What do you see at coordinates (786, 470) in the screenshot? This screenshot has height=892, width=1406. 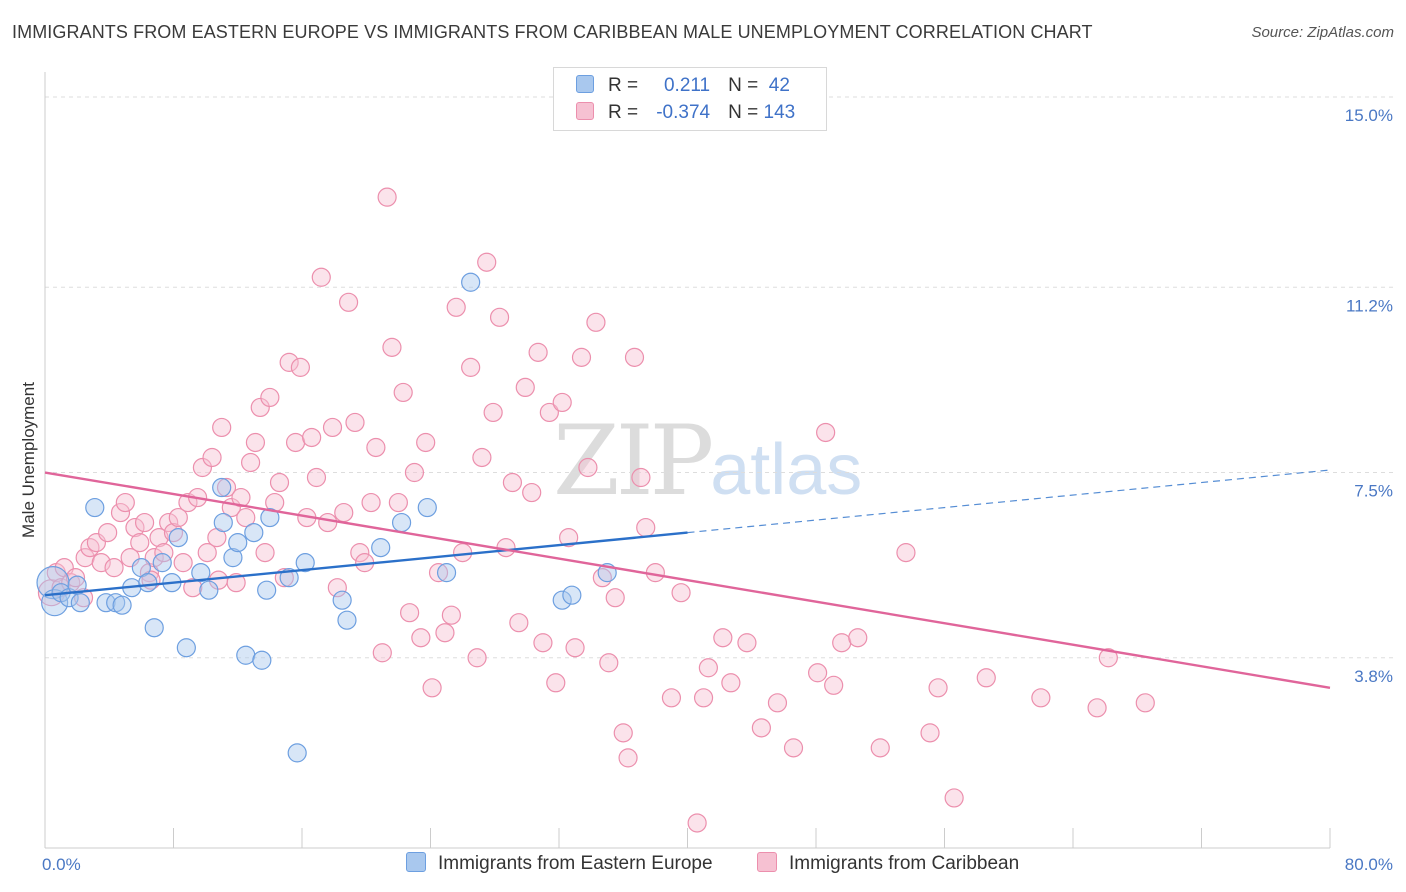 I see `watermark-atlas: atlas` at bounding box center [786, 470].